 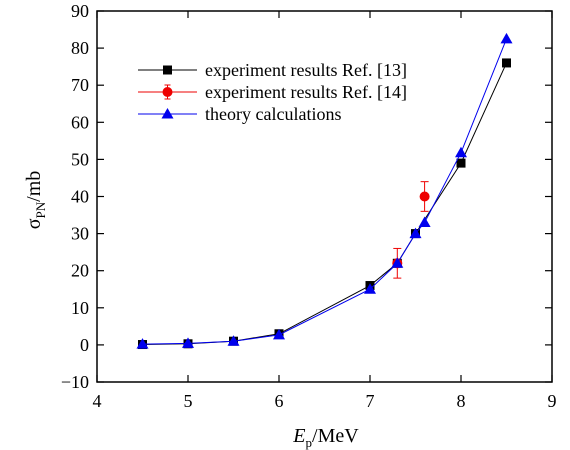 What do you see at coordinates (80, 11) in the screenshot?
I see `y-tick-label: 90` at bounding box center [80, 11].